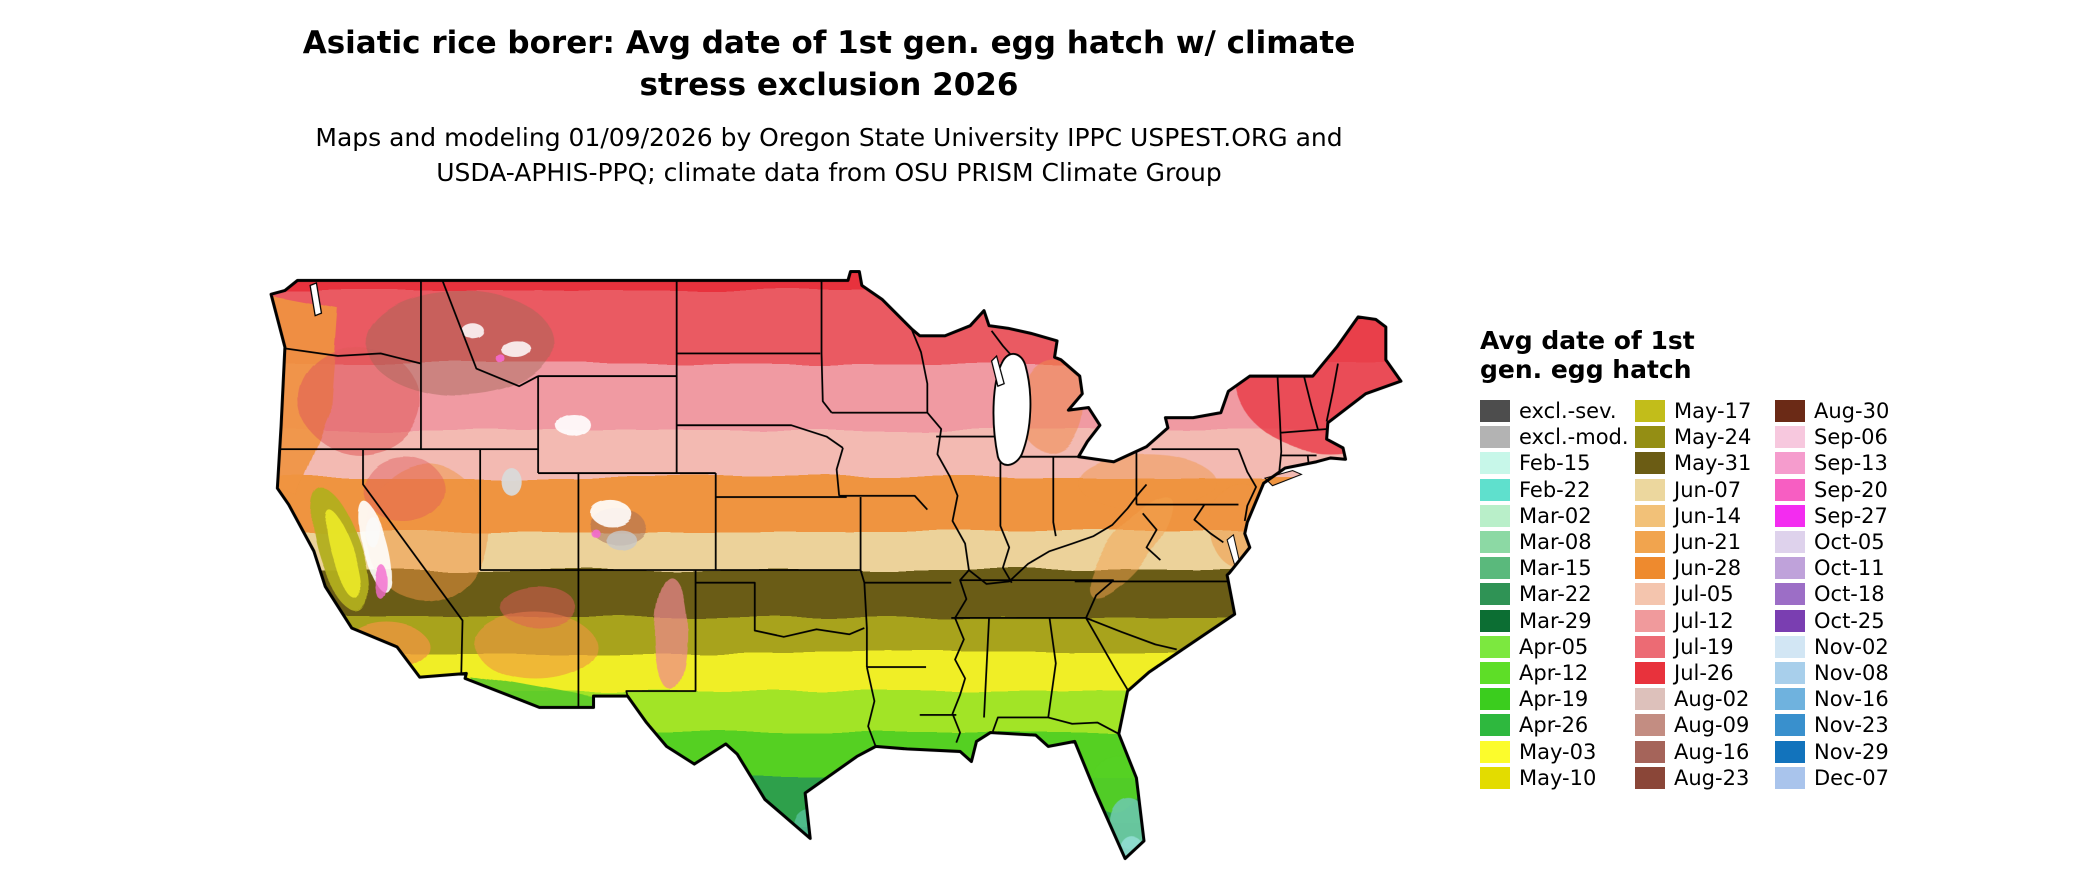  Describe the element at coordinates (1116, 784) in the screenshot. I see `patch-florida-central-green` at that location.